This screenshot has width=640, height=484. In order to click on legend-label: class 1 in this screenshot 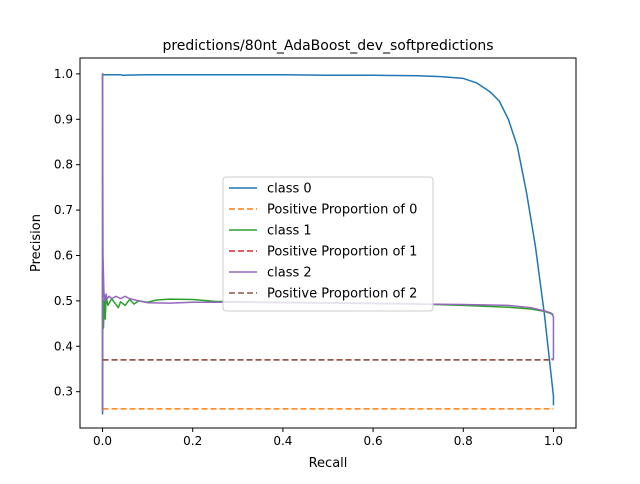, I will do `click(289, 231)`.